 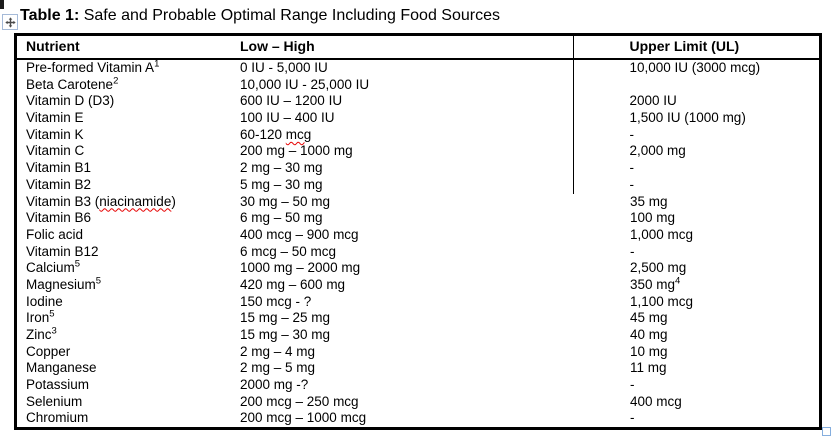 What do you see at coordinates (696, 118) in the screenshot?
I see `upper-limit-cell: 1,500 IU (1000 mg)` at bounding box center [696, 118].